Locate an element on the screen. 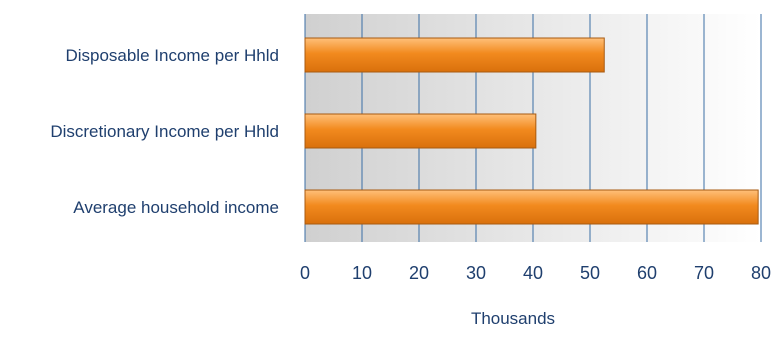 The width and height of the screenshot is (775, 338). x-tick-label-60: 60 is located at coordinates (647, 273).